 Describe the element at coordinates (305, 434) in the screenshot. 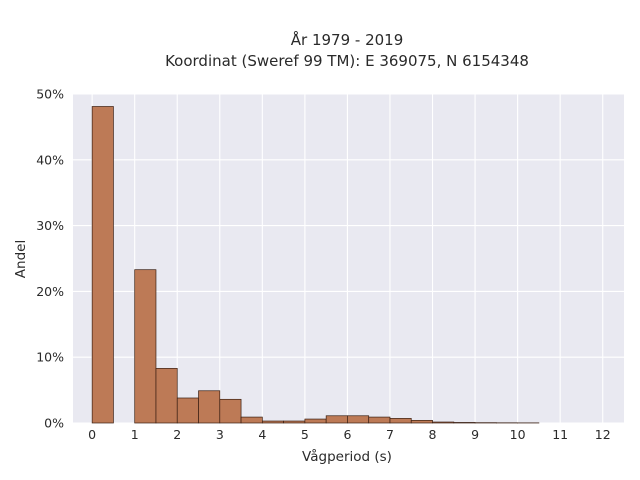

I see `x-tick-label: 5` at that location.